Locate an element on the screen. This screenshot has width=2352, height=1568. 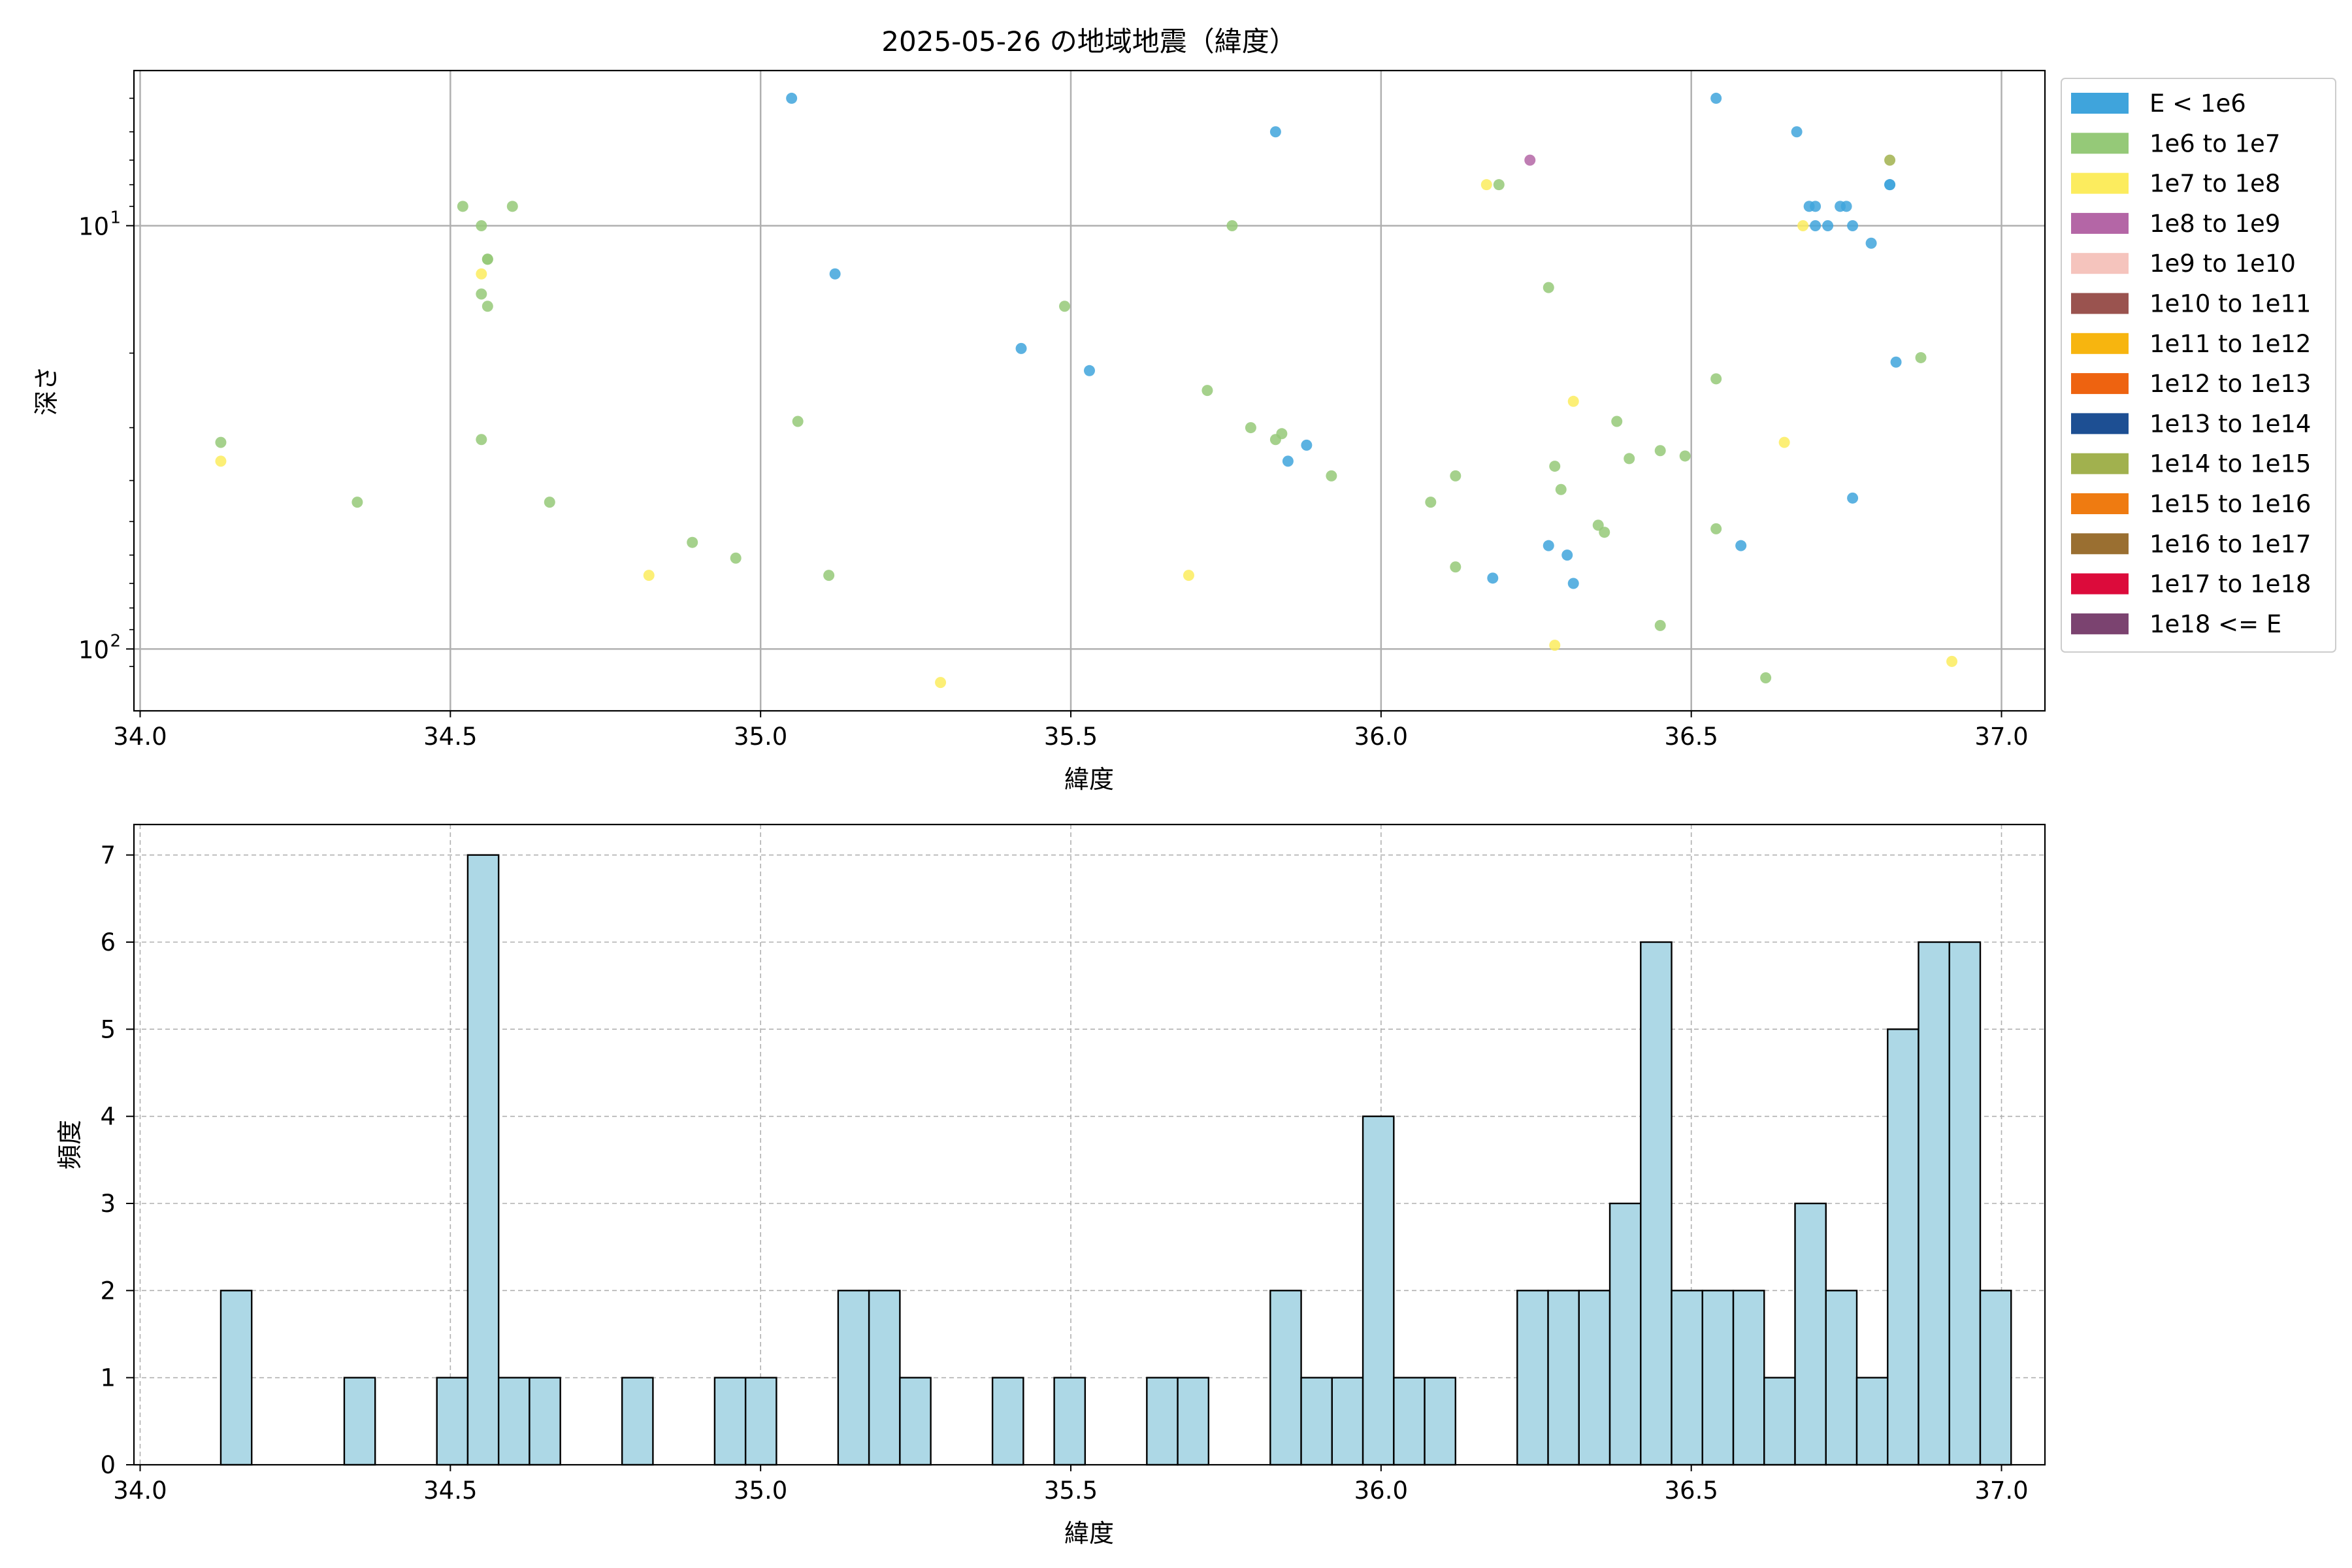
legend-label: E < 1e6 is located at coordinates (2197, 104).